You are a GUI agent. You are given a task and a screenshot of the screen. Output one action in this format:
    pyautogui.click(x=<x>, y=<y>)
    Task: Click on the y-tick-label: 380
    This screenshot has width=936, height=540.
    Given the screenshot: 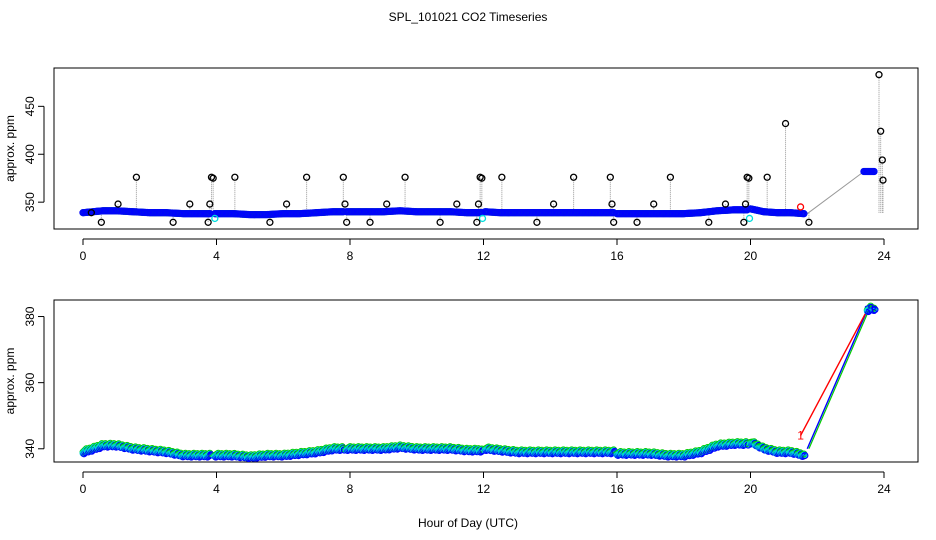 What is the action you would take?
    pyautogui.click(x=30, y=316)
    